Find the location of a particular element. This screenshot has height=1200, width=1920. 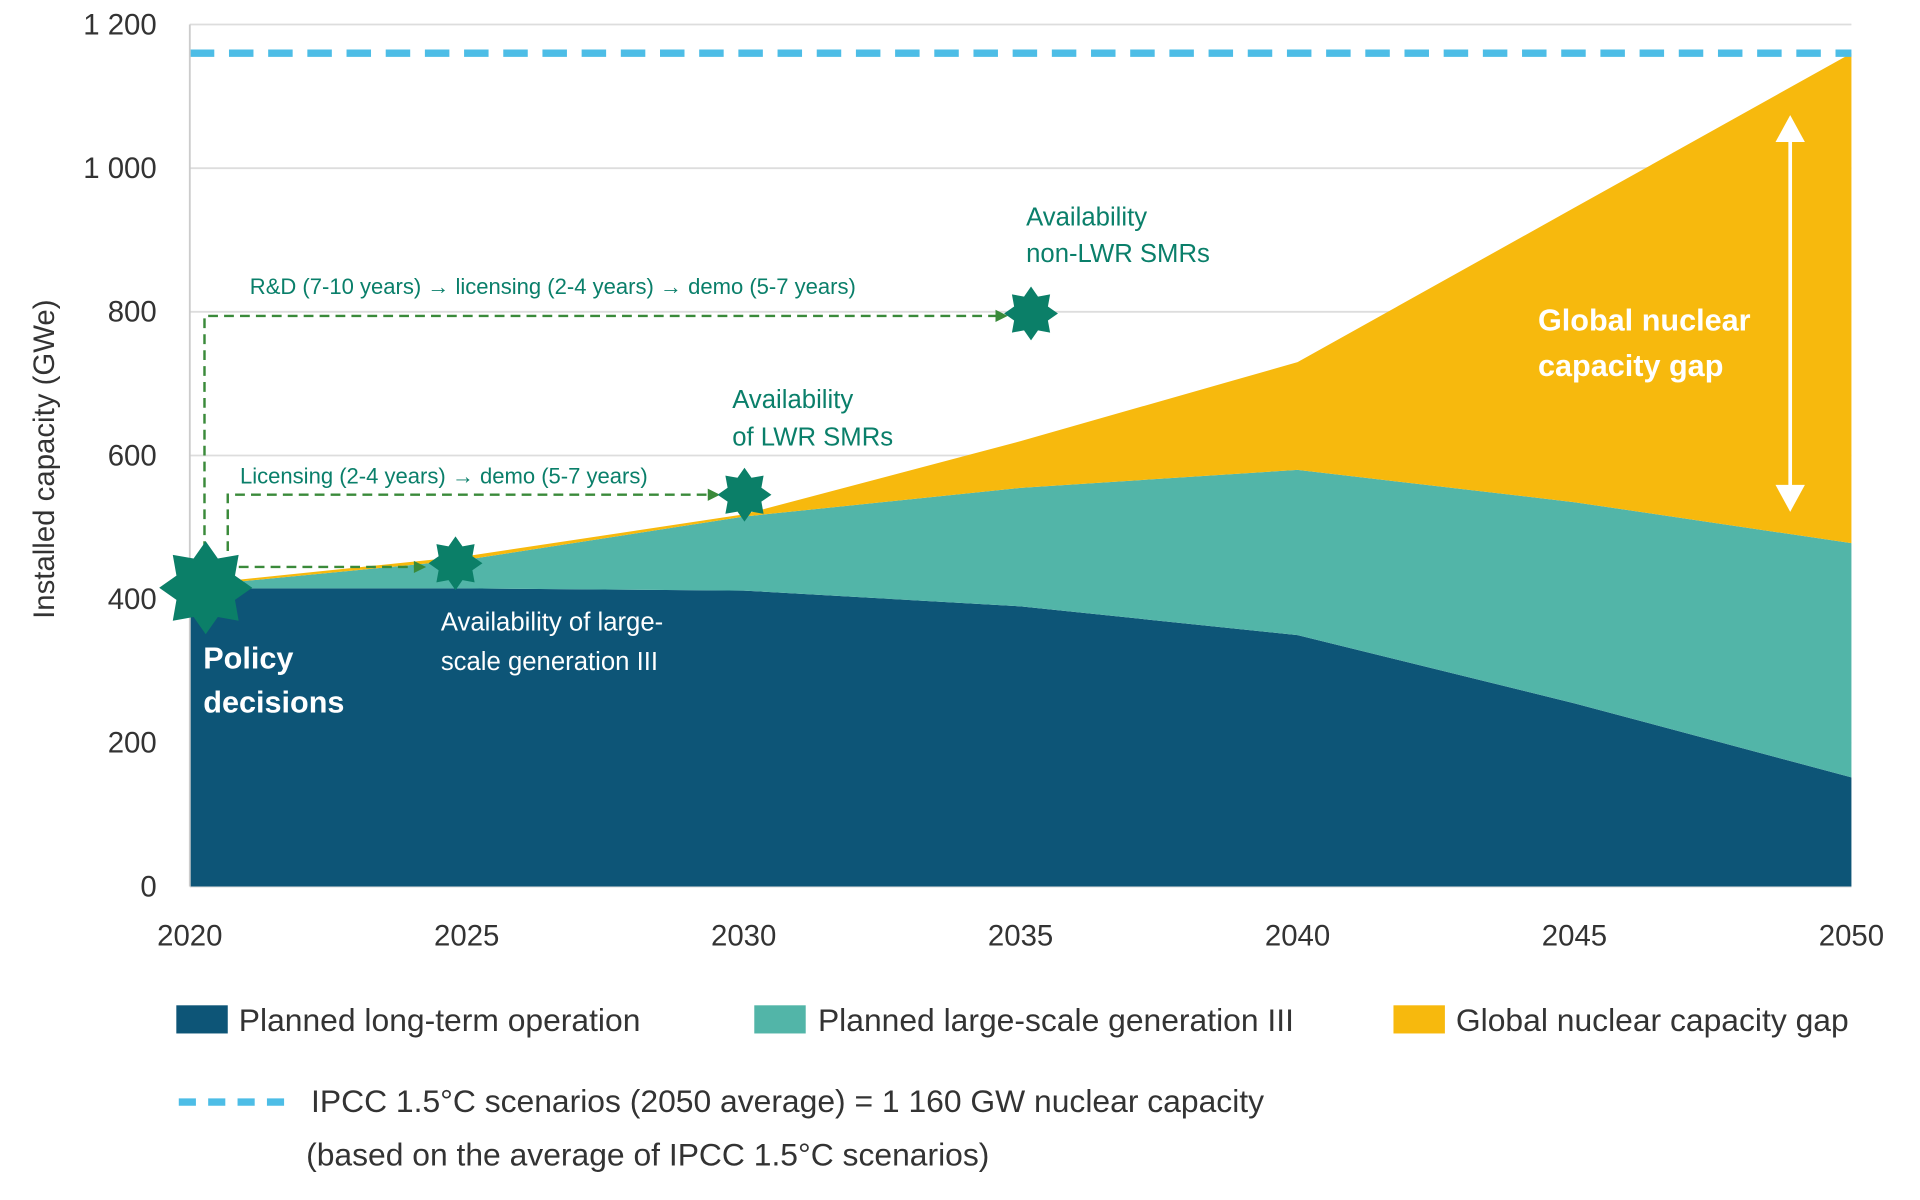

legend-label-gen3: Planned large-scale generation III is located at coordinates (1056, 1020).